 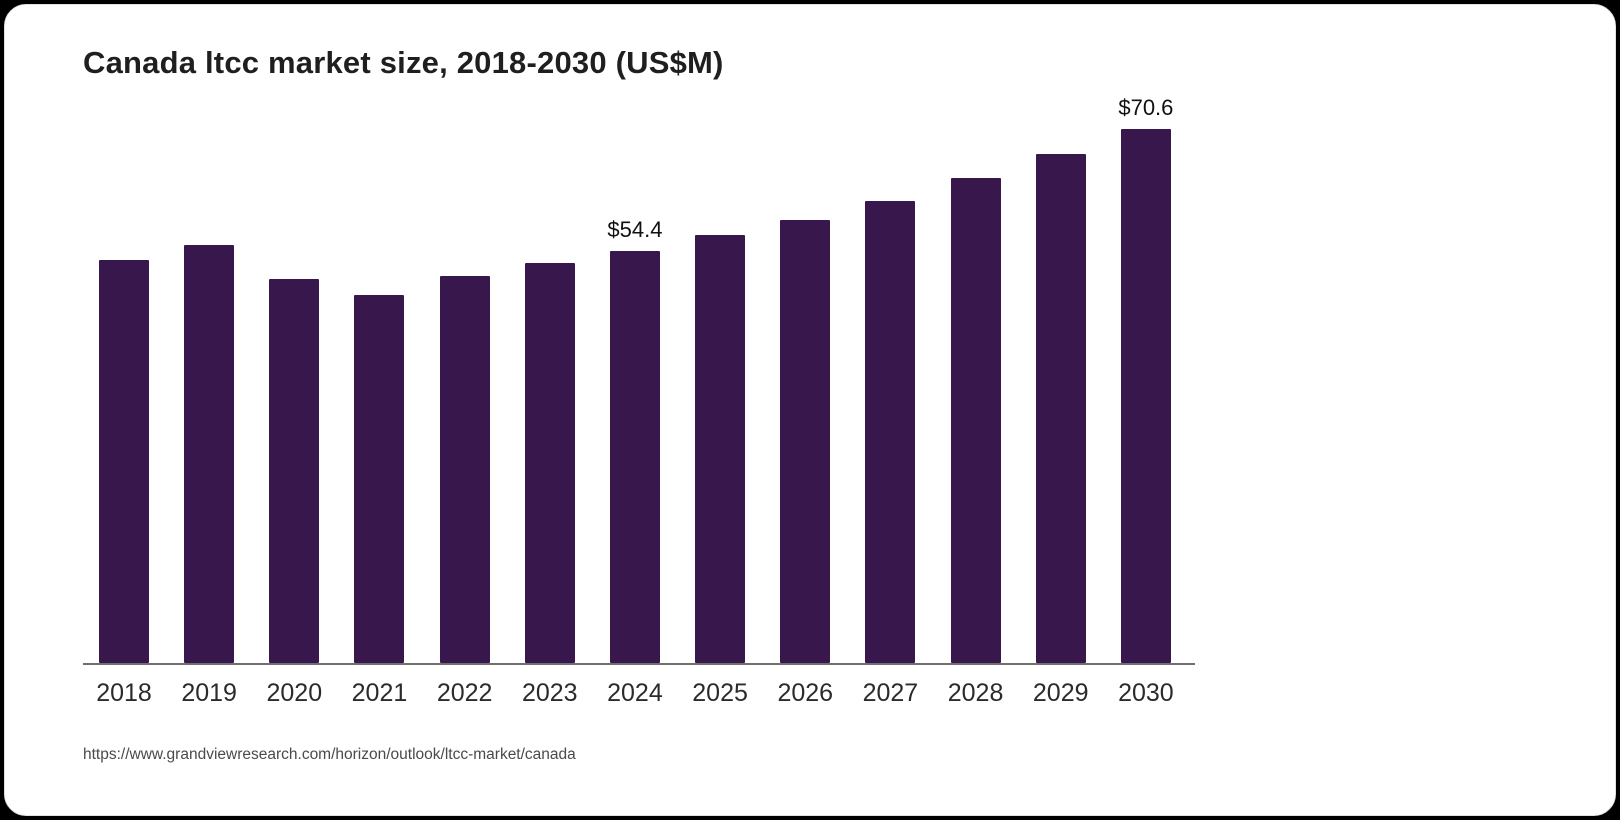 I want to click on x-tick-2025: 2025, so click(x=720, y=693).